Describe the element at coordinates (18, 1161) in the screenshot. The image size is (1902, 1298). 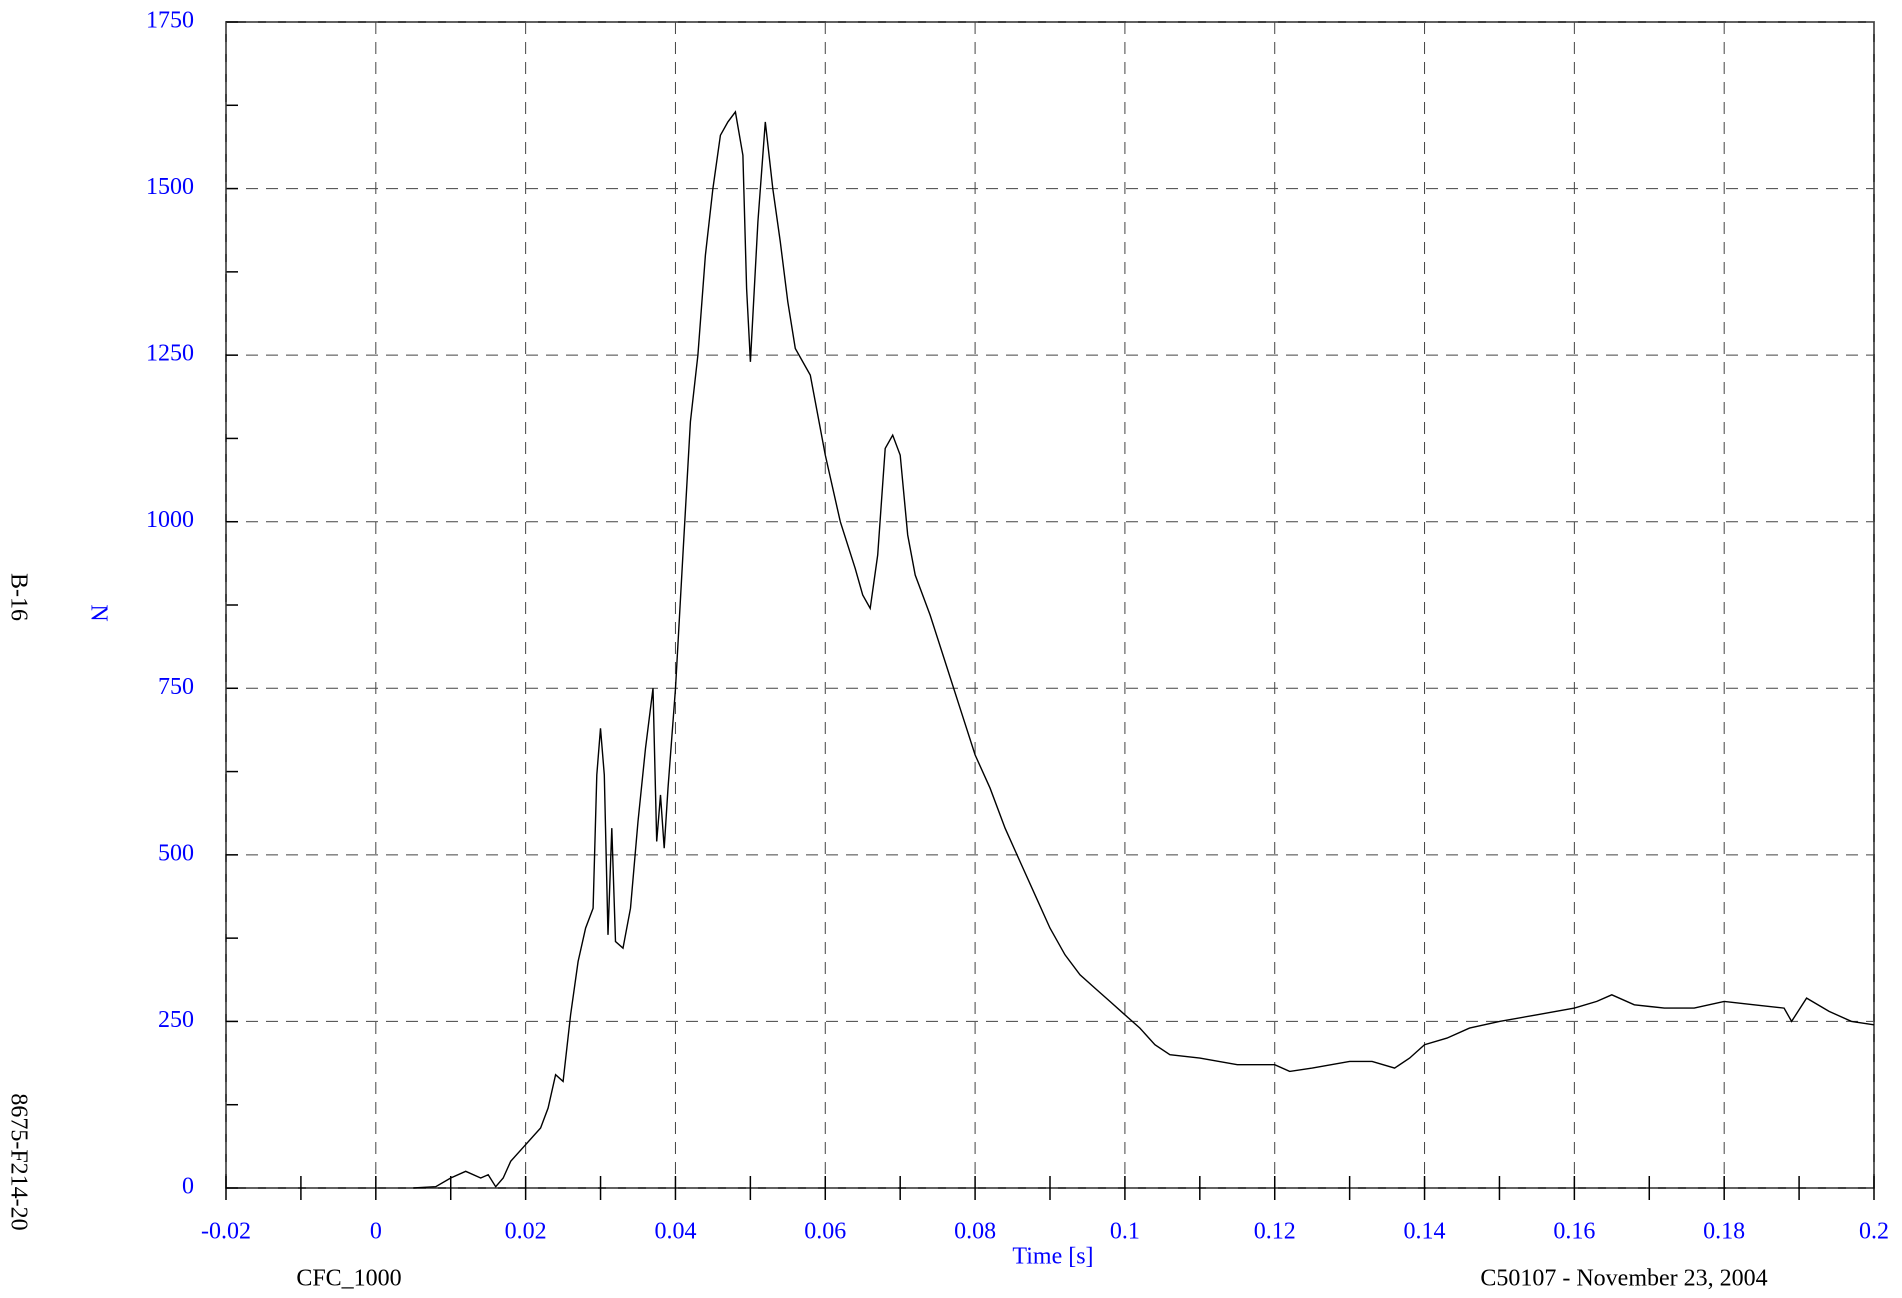
I see `side-label: 8675-F214-20` at that location.